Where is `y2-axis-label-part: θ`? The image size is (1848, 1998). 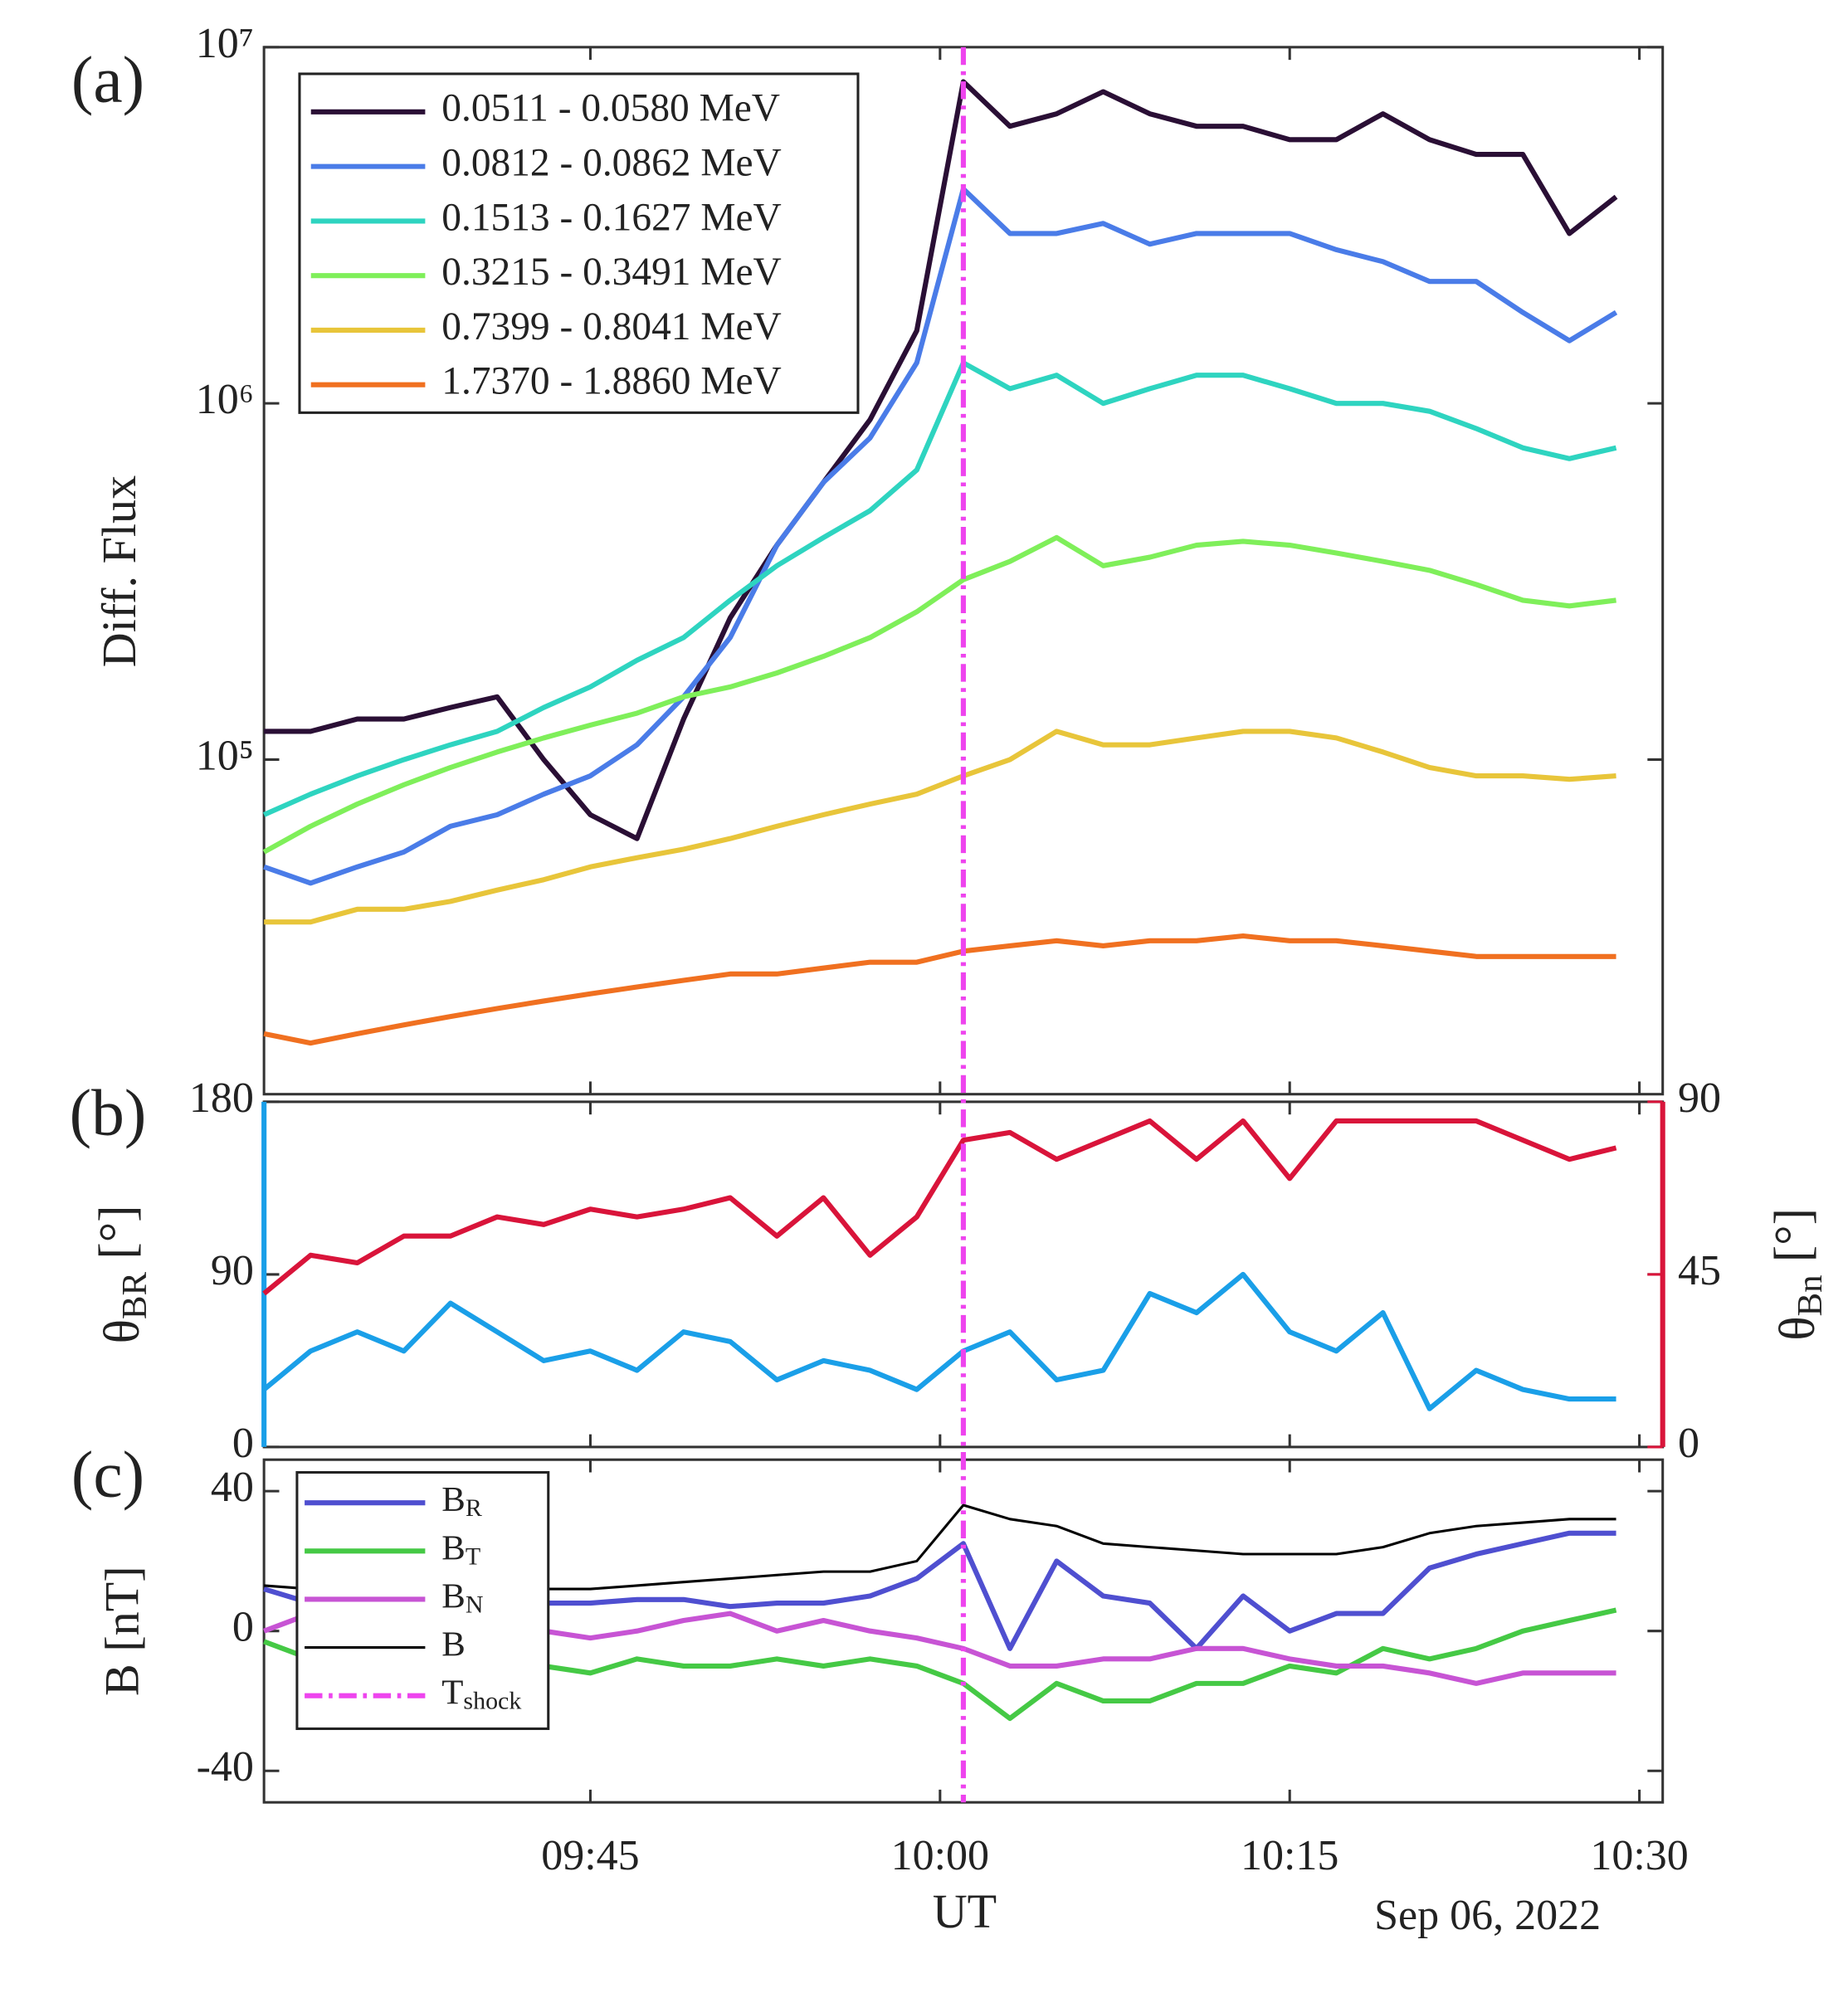
y2-axis-label-part: θ is located at coordinates (1797, 1328).